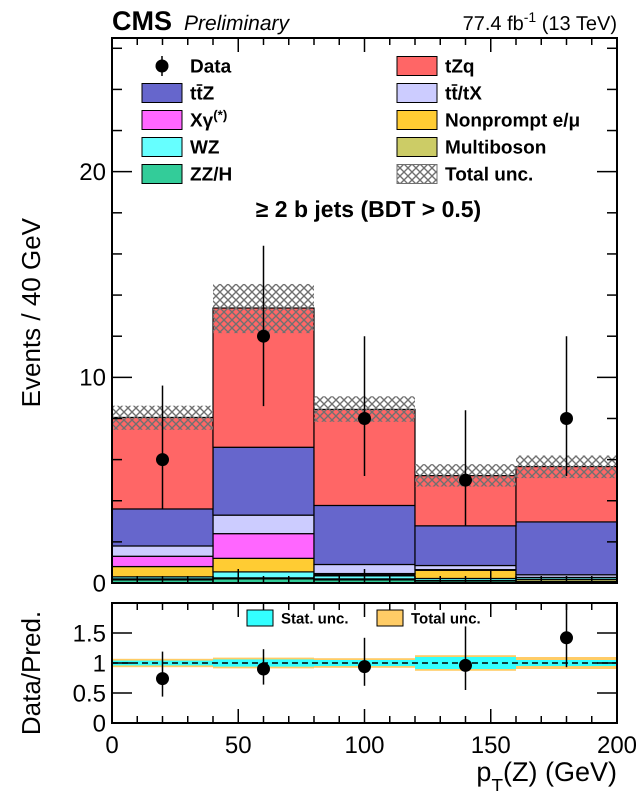  What do you see at coordinates (617, 745) in the screenshot?
I see `x-tick-label: 200` at bounding box center [617, 745].